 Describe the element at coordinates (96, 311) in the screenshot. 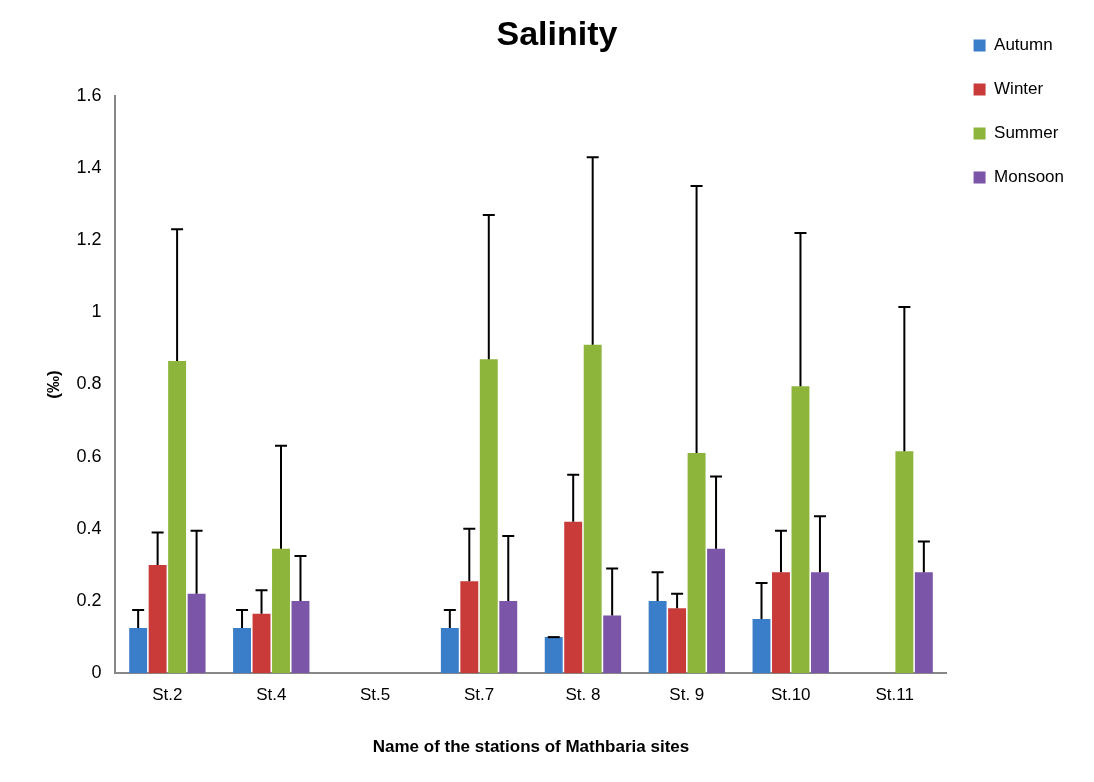

I see `y-tick-label: 1` at that location.